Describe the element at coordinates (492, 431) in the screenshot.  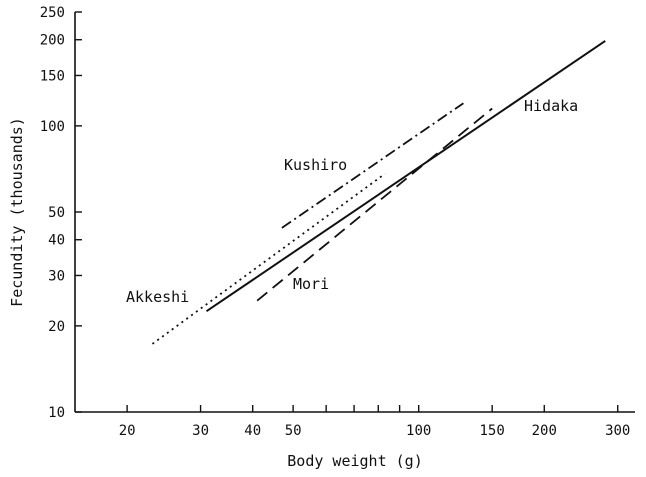
I see `x-tick-label: 150` at that location.